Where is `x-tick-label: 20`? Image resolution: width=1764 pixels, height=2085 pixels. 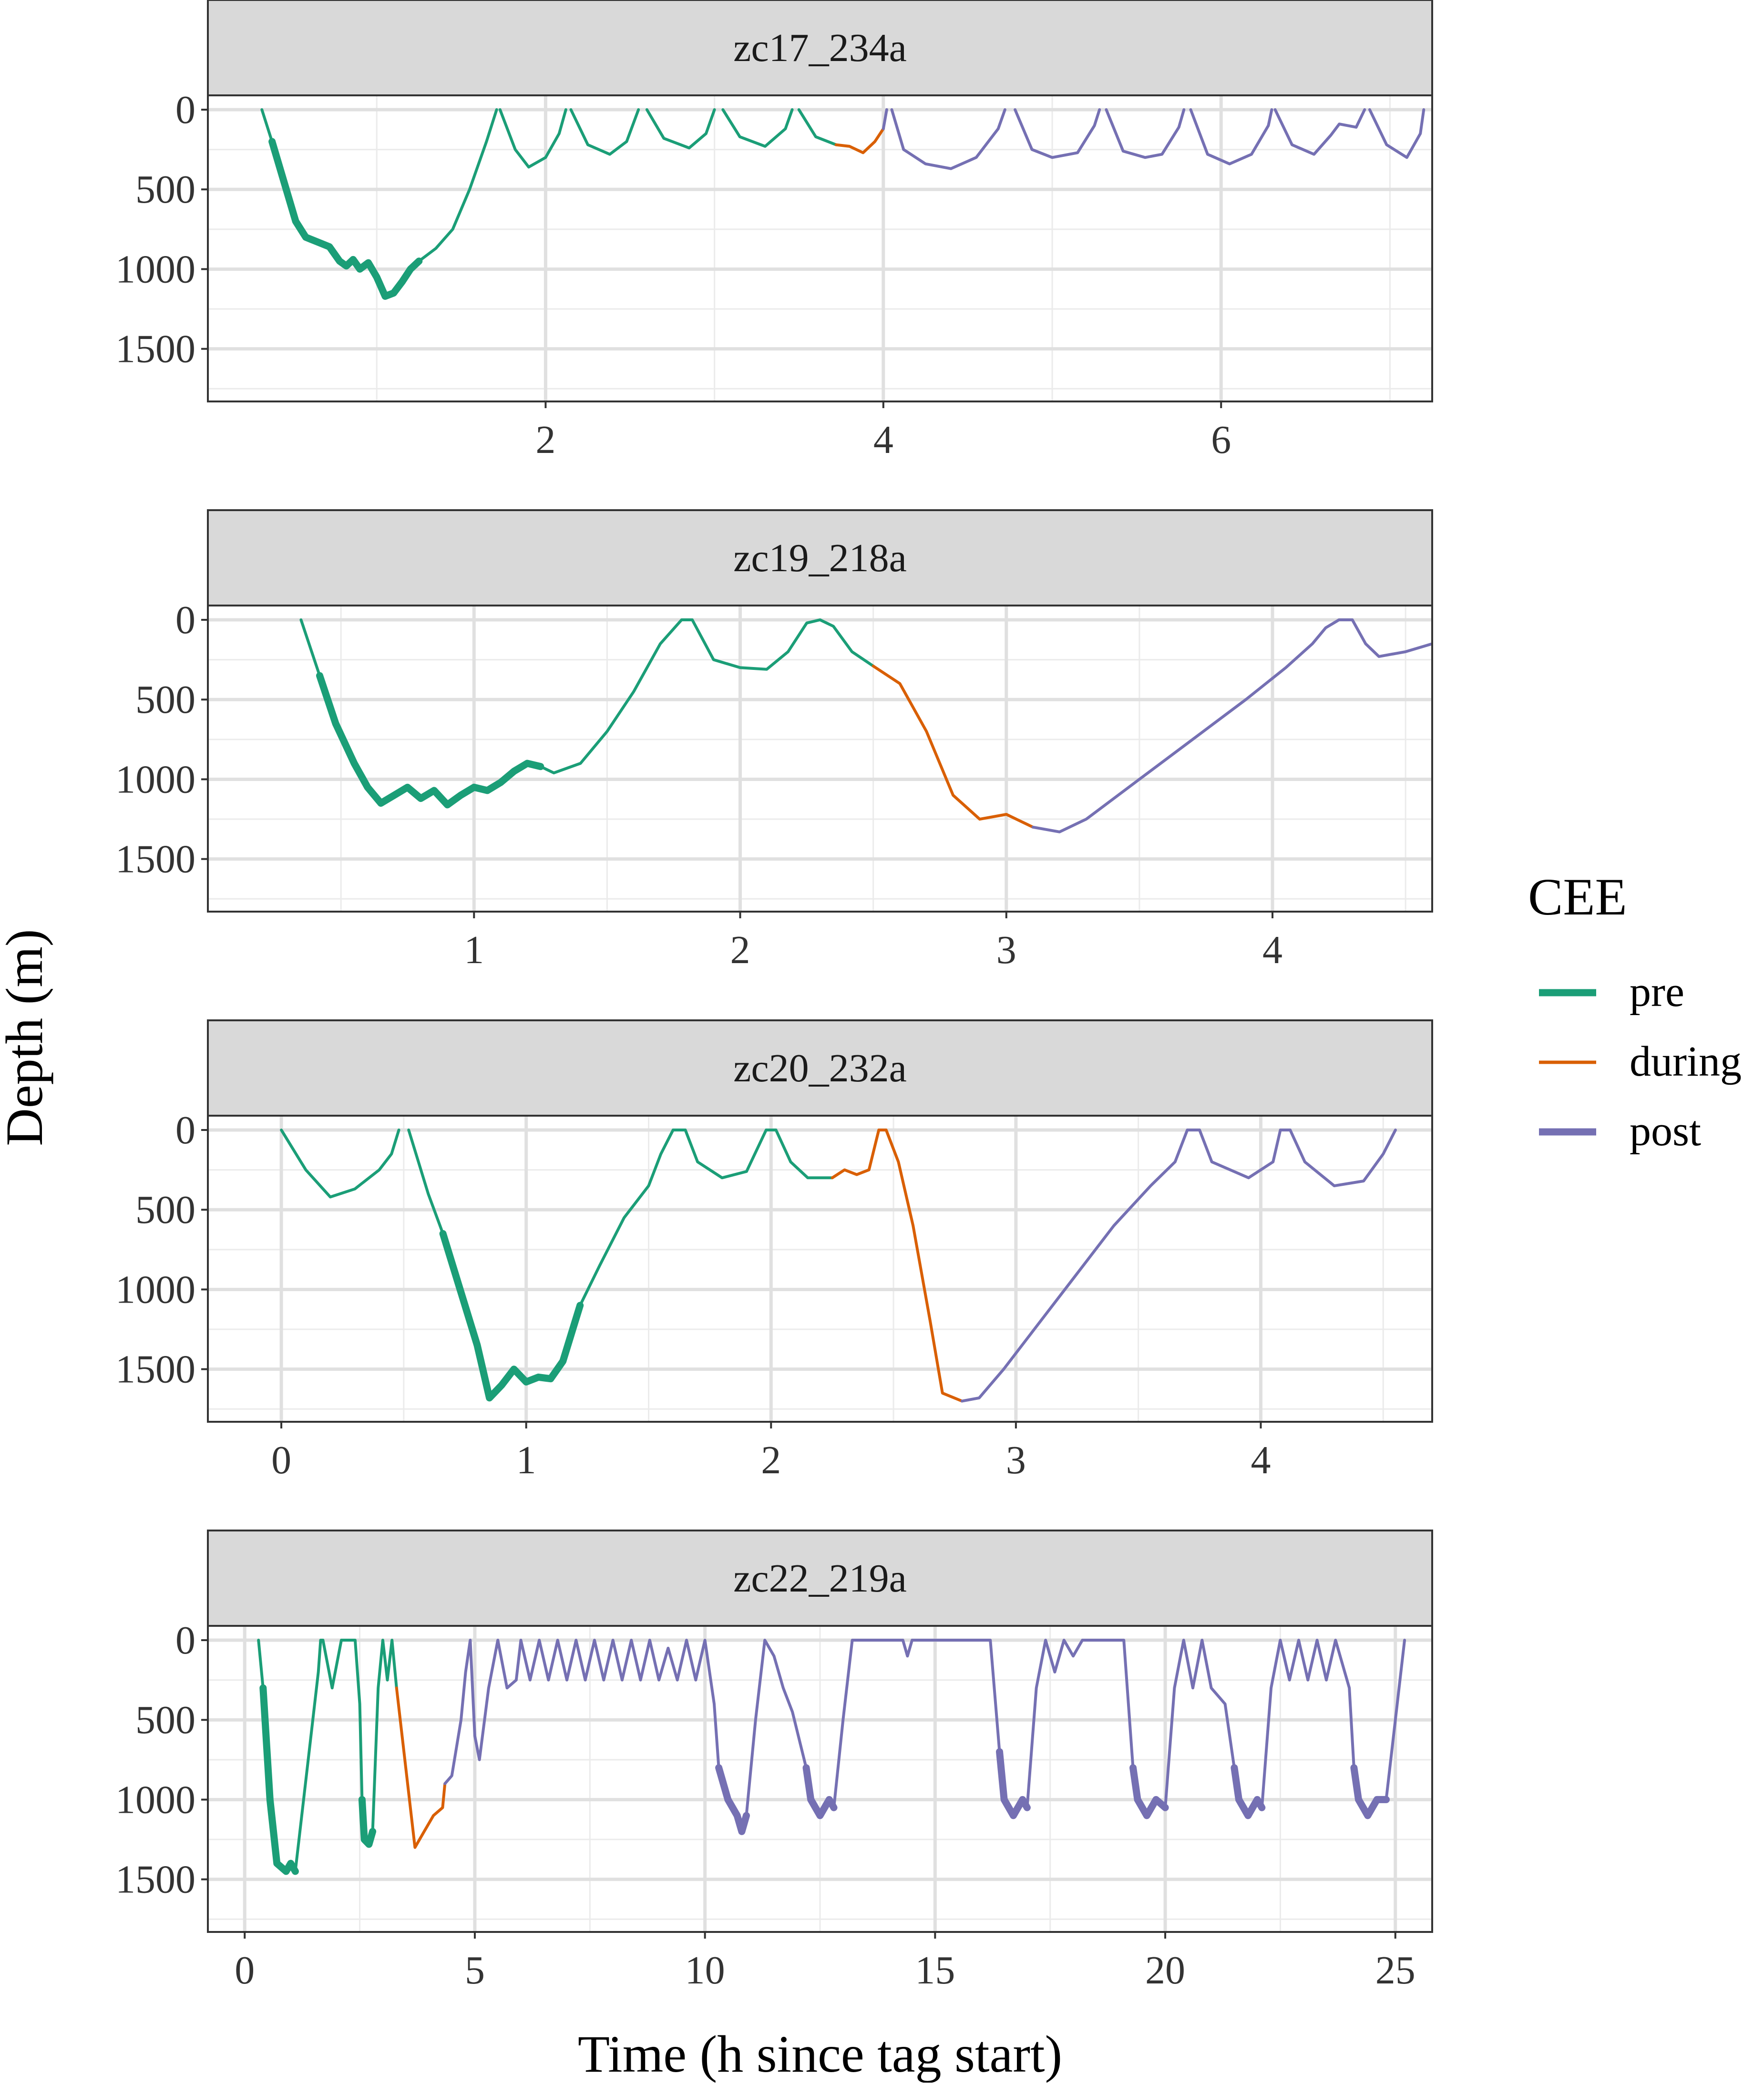 x-tick-label: 20 is located at coordinates (1165, 1970).